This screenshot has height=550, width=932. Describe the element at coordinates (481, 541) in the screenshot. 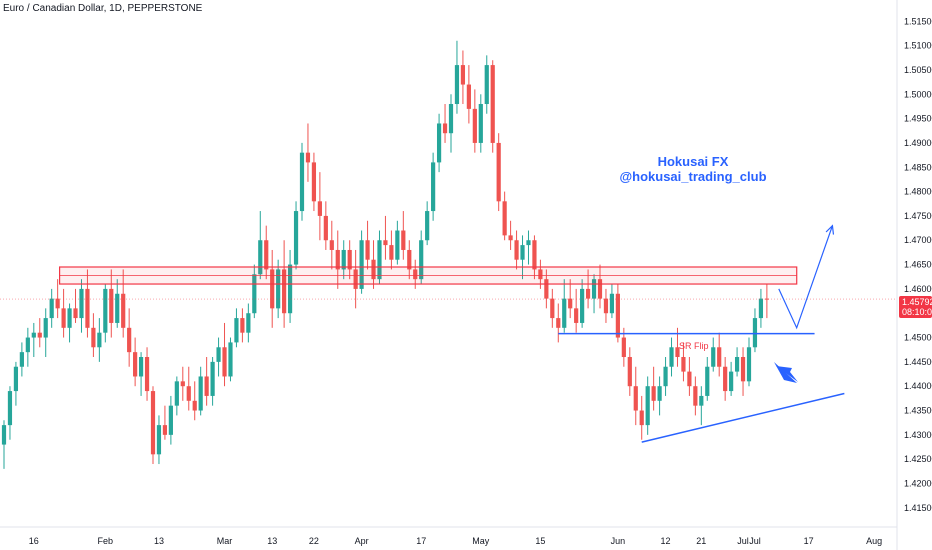

I see `time-tick-label: May` at that location.